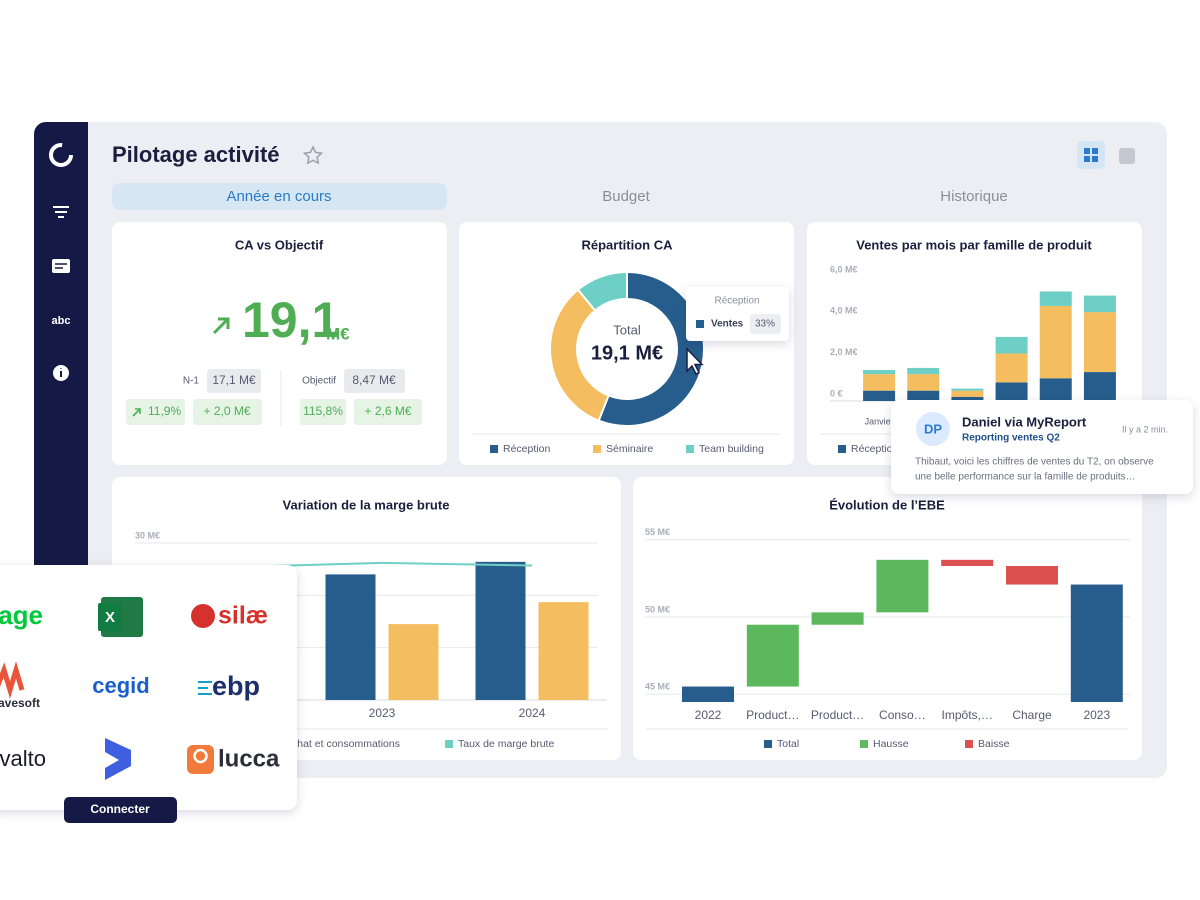 The width and height of the screenshot is (1200, 900). I want to click on legend-label: Séminaire, so click(629, 449).